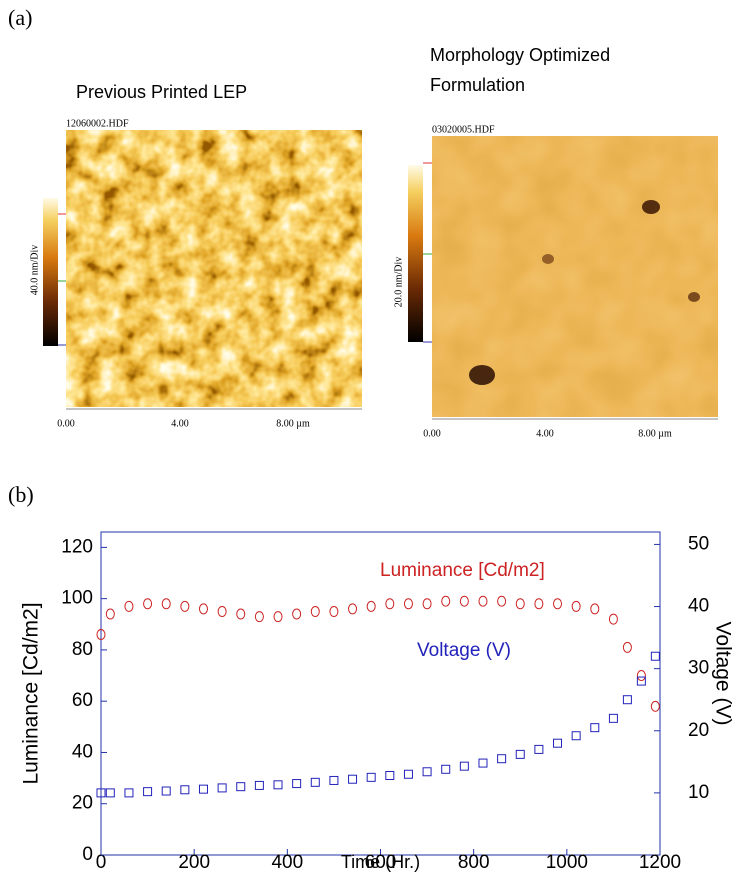 The image size is (744, 878). What do you see at coordinates (82, 751) in the screenshot?
I see `y-tick-label: 40` at bounding box center [82, 751].